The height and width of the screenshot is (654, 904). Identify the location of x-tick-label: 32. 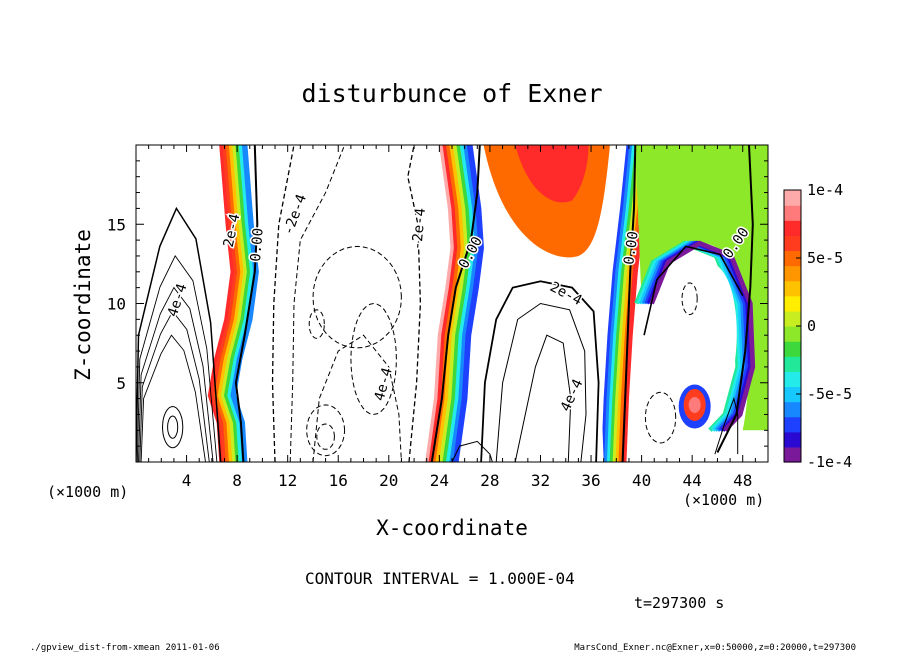
(540, 480).